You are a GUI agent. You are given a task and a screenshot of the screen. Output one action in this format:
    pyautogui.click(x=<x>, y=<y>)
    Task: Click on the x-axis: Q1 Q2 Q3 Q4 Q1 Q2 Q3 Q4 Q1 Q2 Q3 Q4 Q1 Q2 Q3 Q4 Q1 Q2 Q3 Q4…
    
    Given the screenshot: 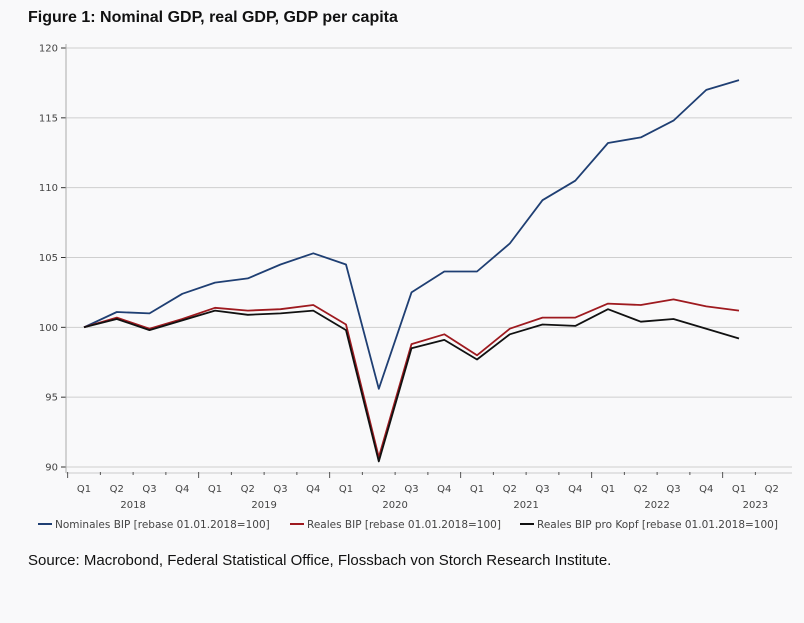 What is the action you would take?
    pyautogui.click(x=429, y=491)
    